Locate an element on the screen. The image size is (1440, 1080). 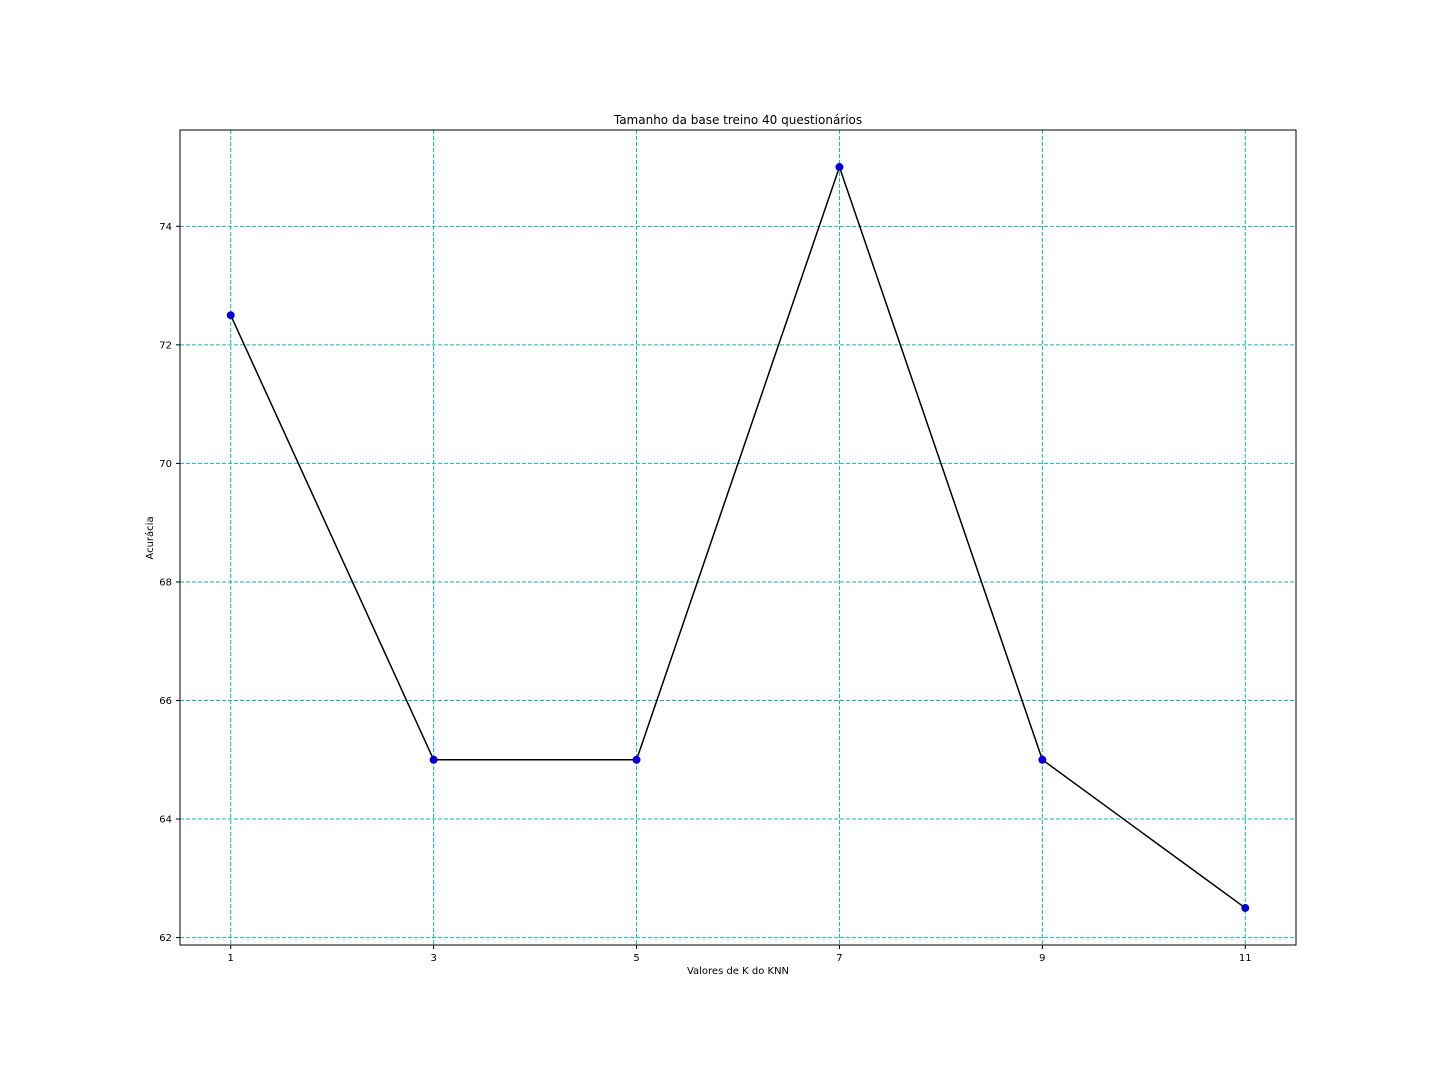
x-tick-label: 11 is located at coordinates (1245, 958).